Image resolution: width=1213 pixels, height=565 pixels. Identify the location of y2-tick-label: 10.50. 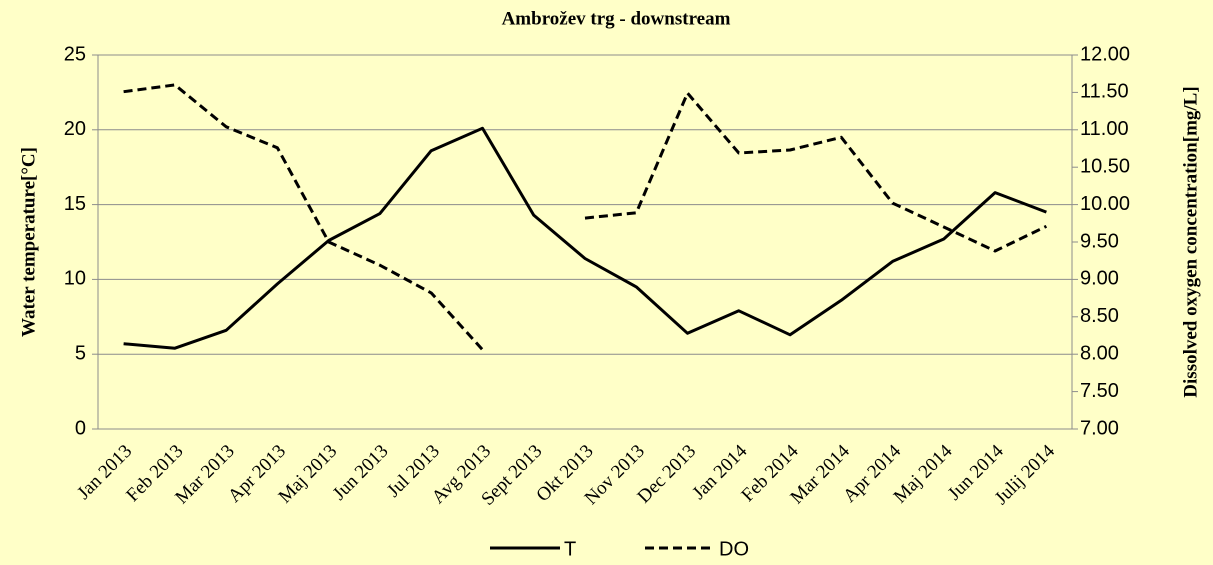
(1105, 166).